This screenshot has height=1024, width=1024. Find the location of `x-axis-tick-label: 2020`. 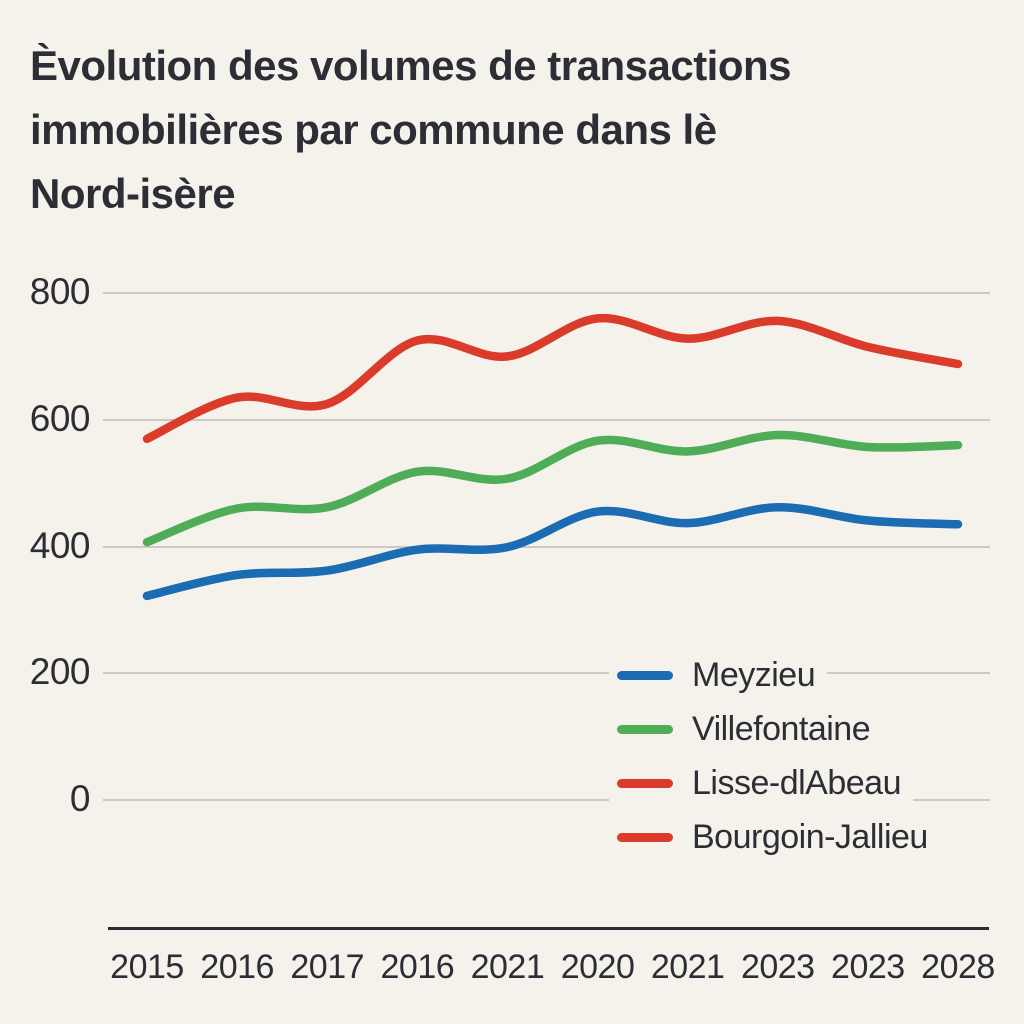

x-axis-tick-label: 2020 is located at coordinates (597, 967).